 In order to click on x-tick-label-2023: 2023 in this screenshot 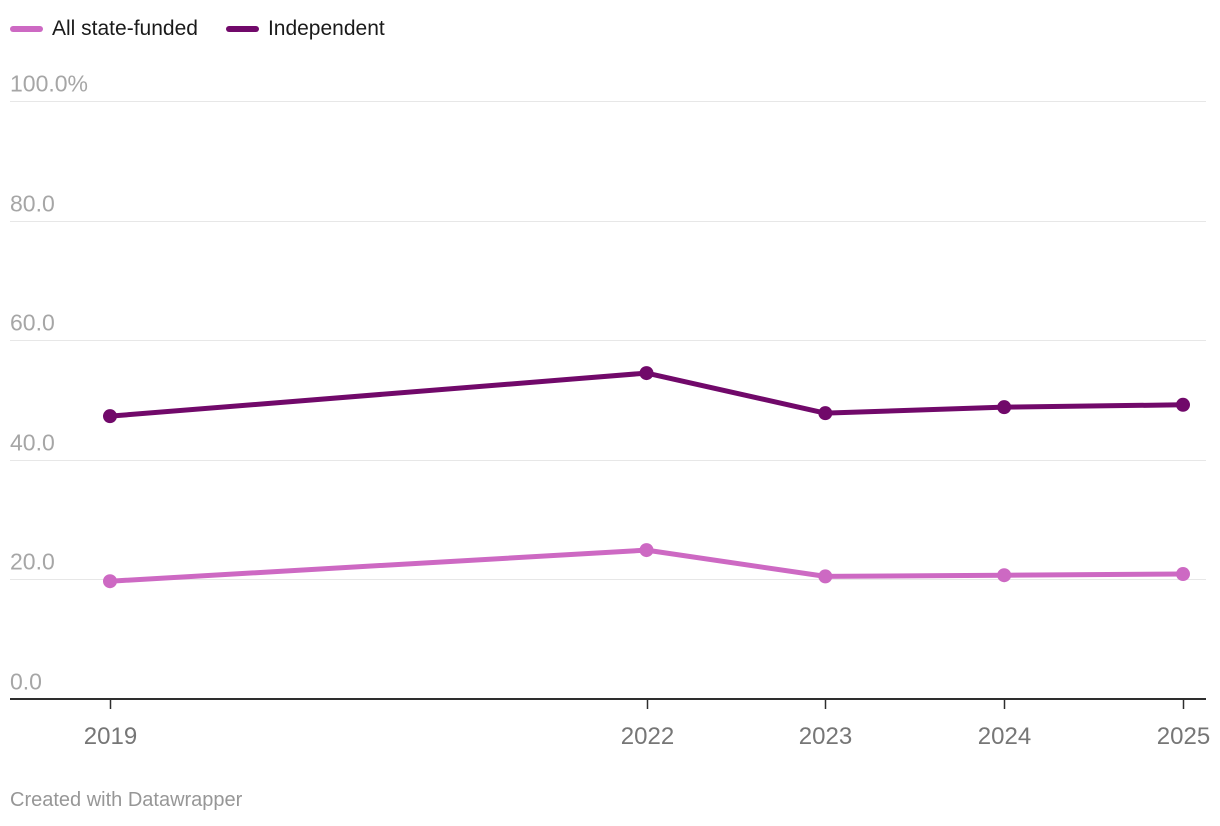, I will do `click(825, 736)`.